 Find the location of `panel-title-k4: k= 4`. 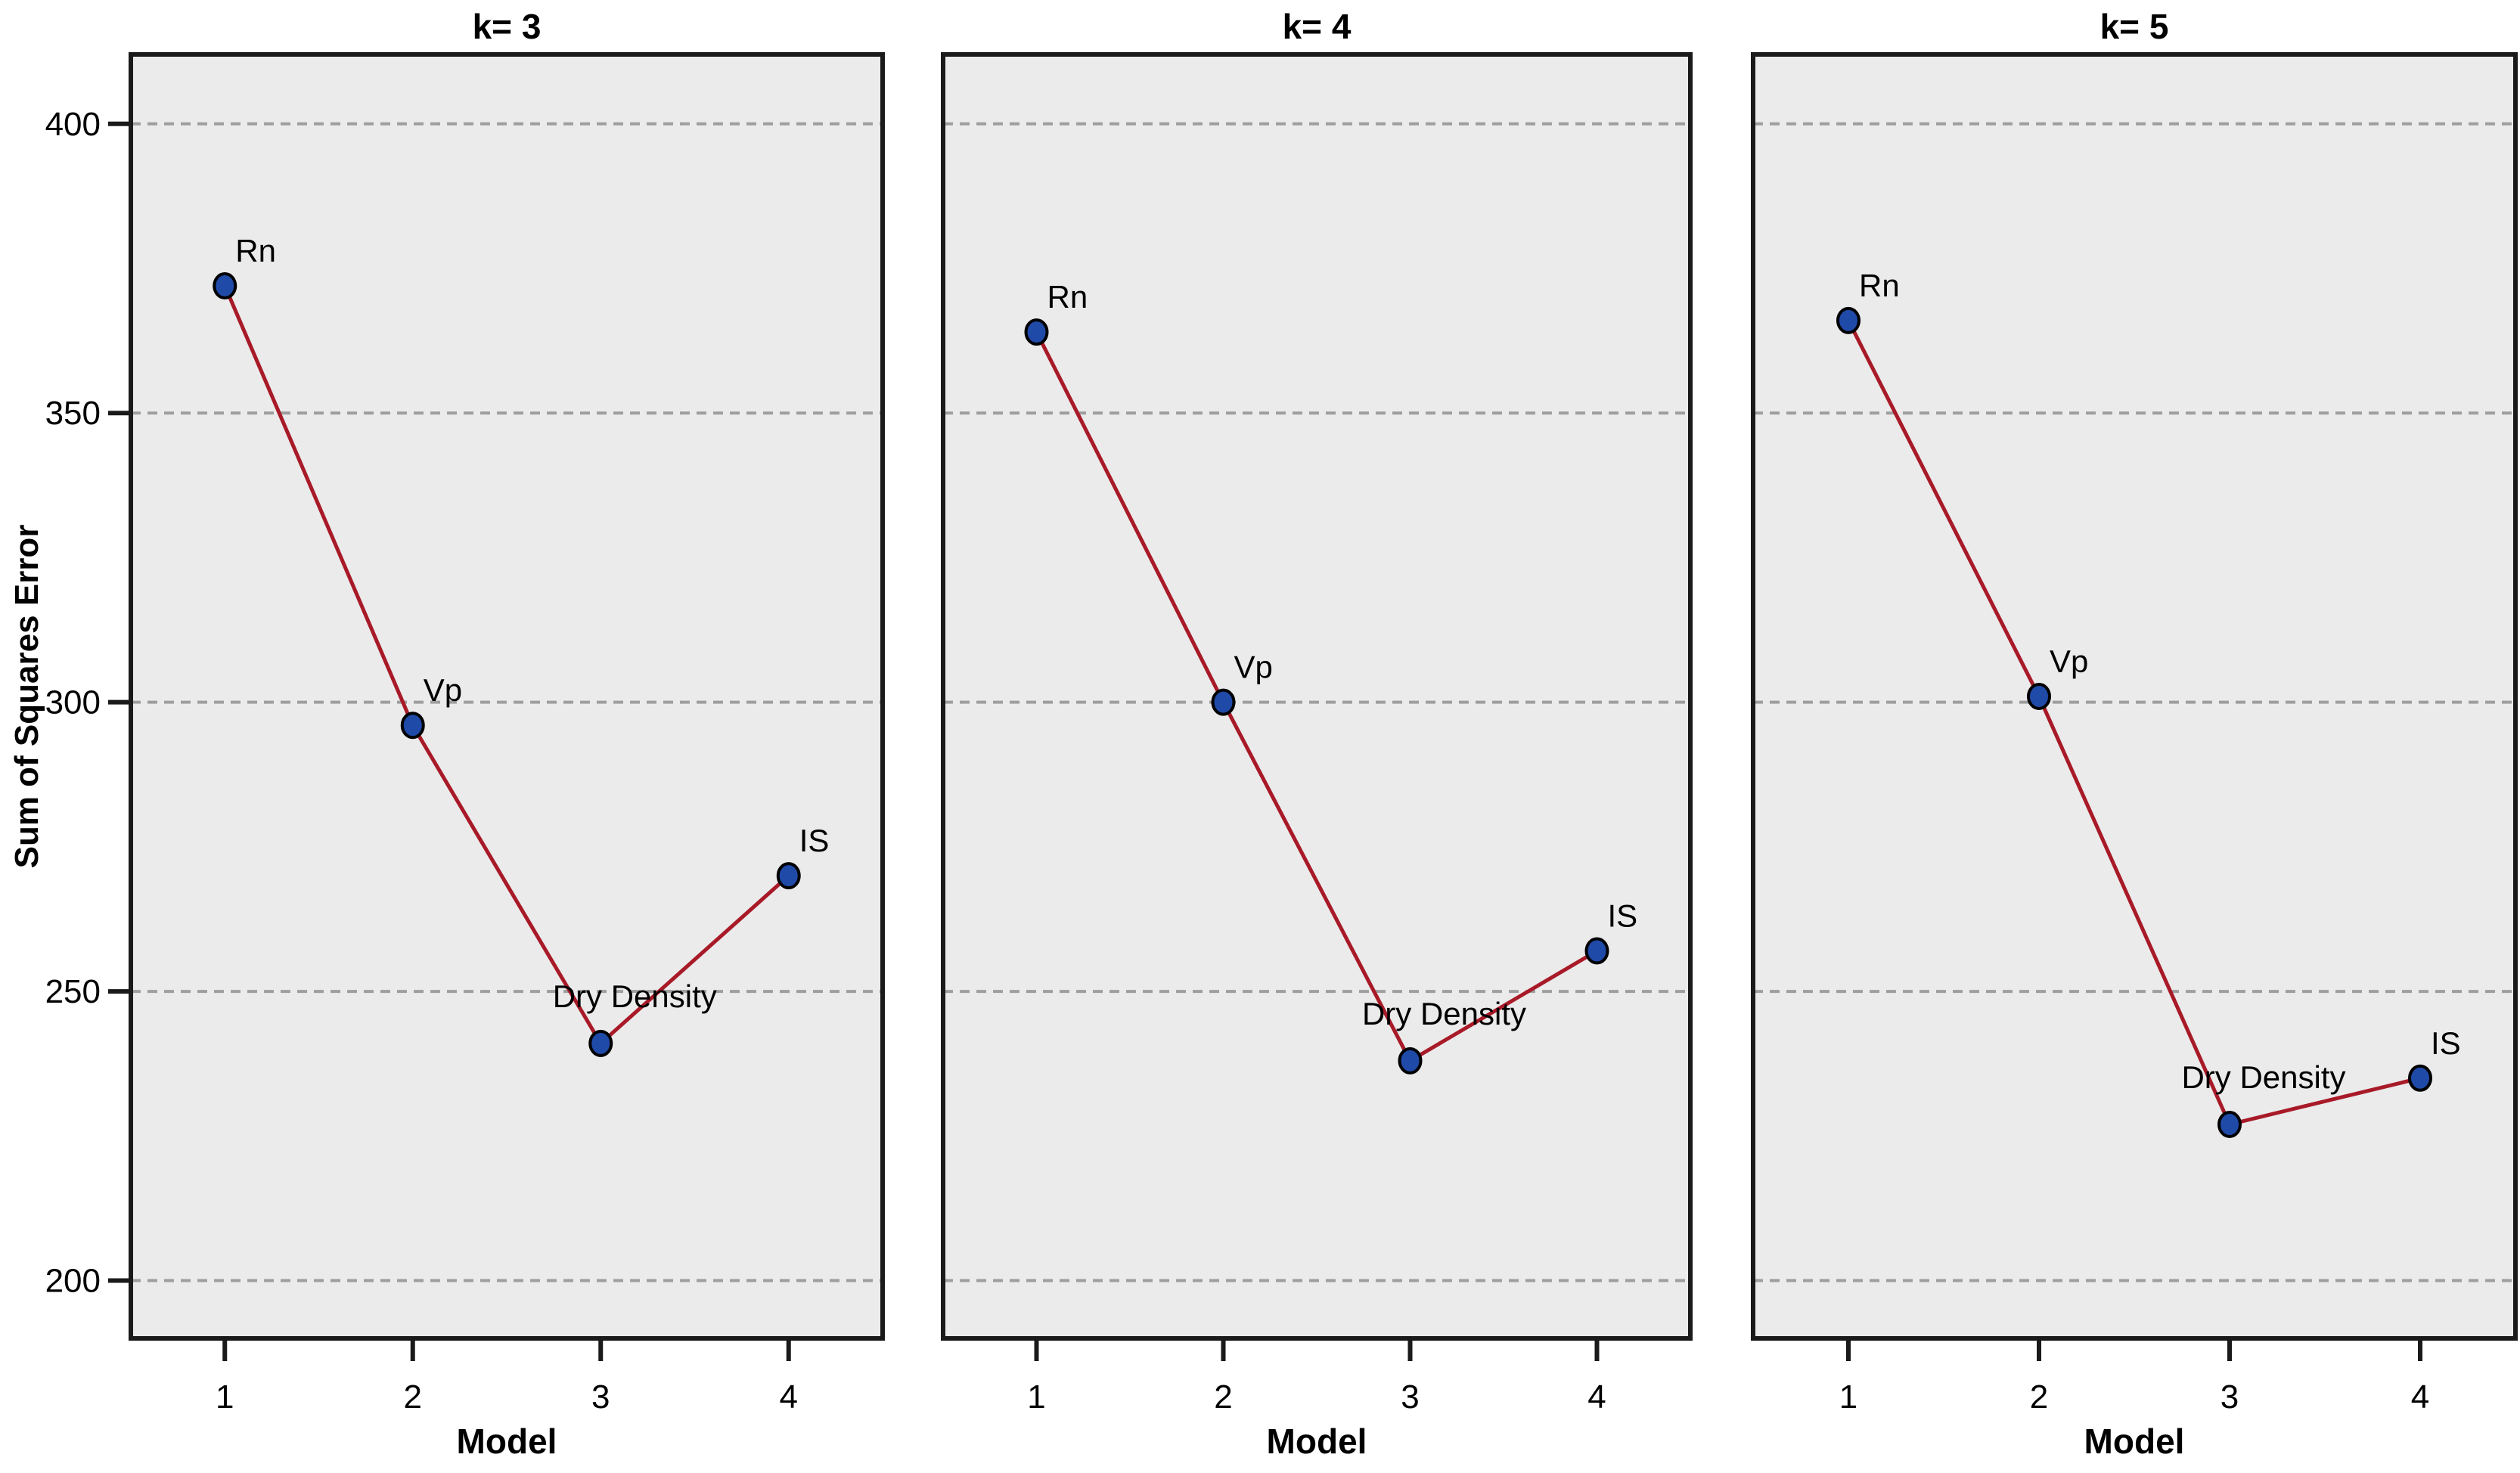

panel-title-k4: k= 4 is located at coordinates (1317, 26).